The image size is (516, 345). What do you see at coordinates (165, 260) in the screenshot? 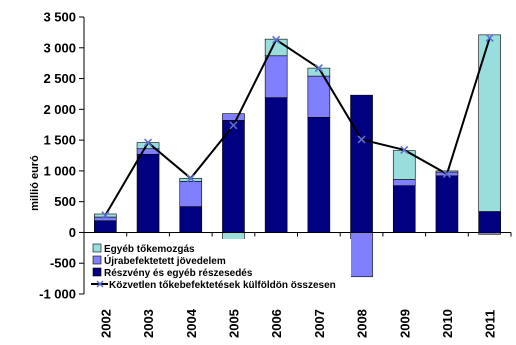
I see `legend-label: Újrabefektetett jövedelem` at bounding box center [165, 260].